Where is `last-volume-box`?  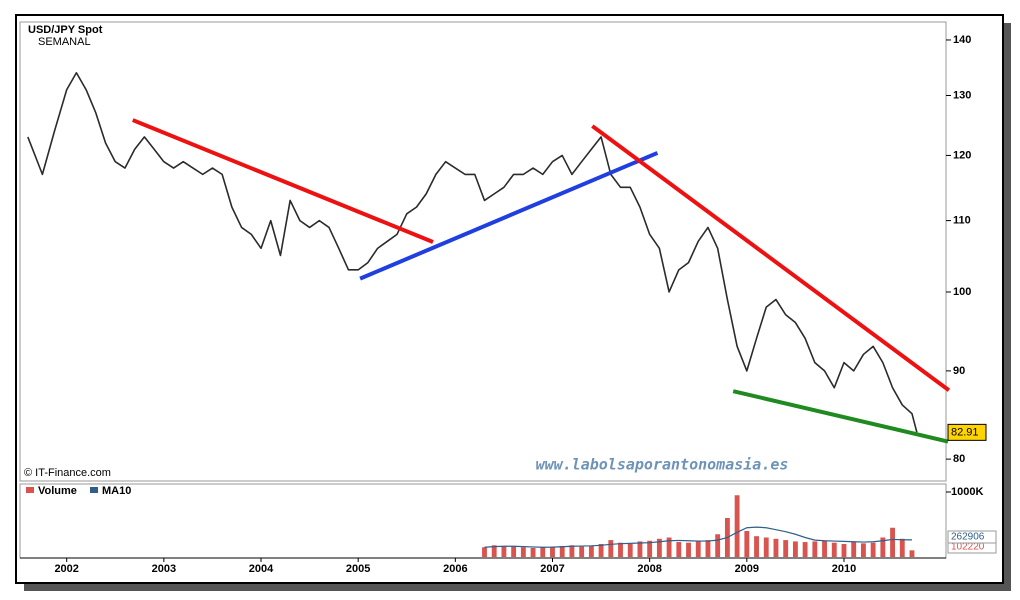
last-volume-box is located at coordinates (972, 537).